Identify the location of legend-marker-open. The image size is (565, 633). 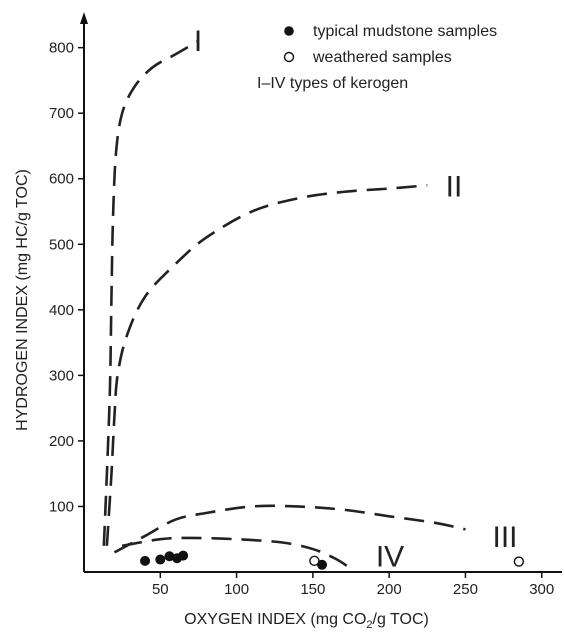
(289, 57).